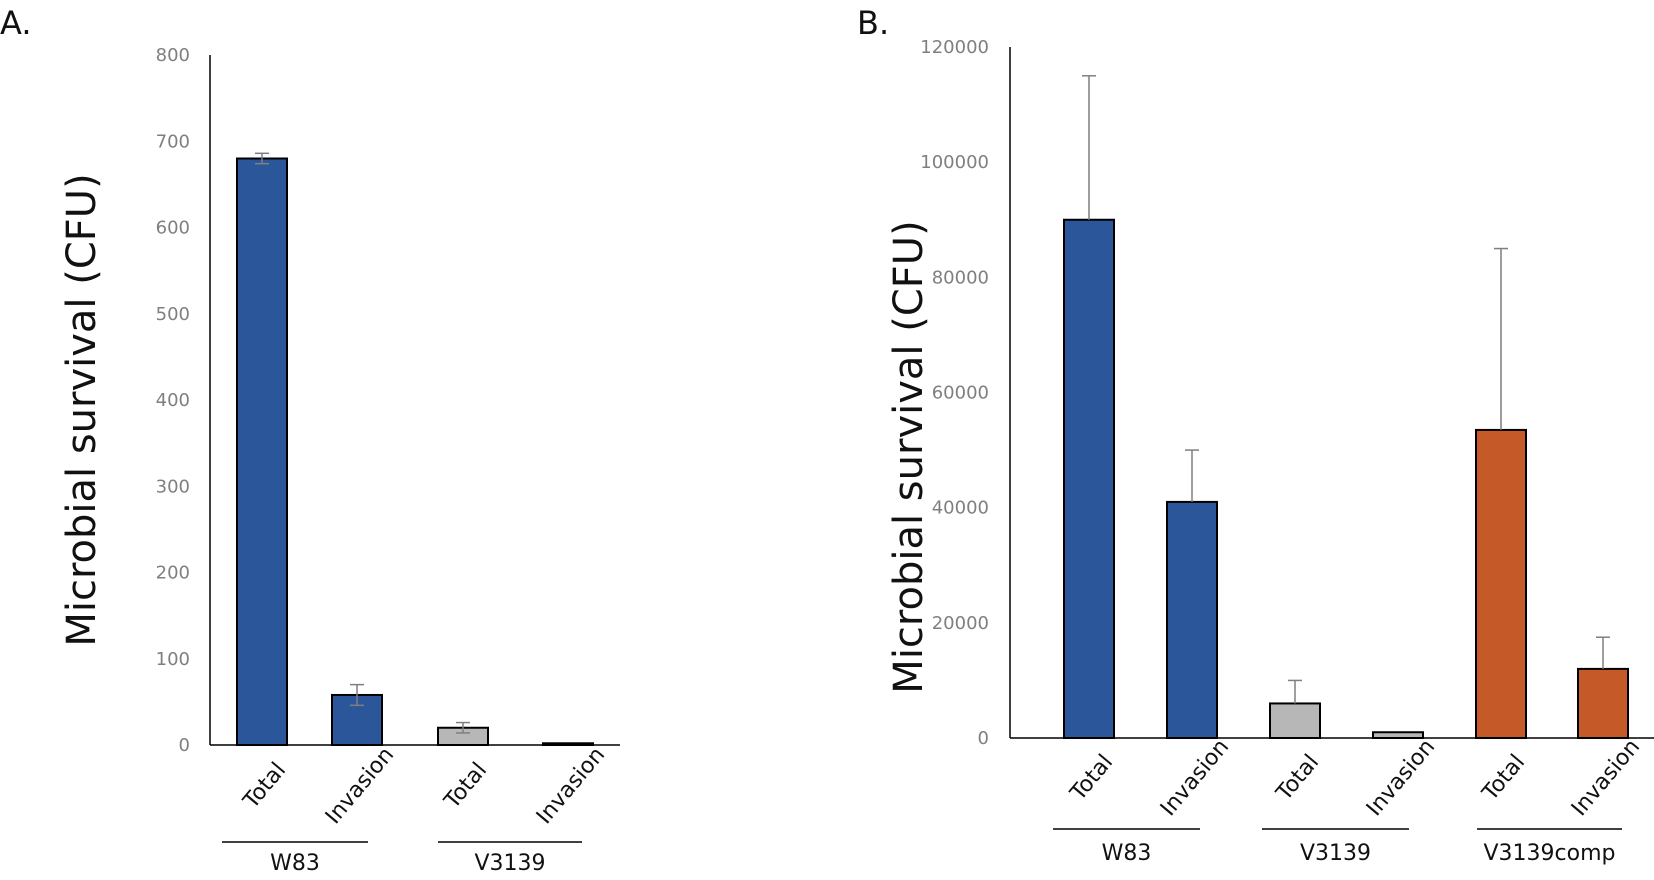 The width and height of the screenshot is (1654, 880). Describe the element at coordinates (509, 863) in the screenshot. I see `panel-a-group-label: V3139` at that location.